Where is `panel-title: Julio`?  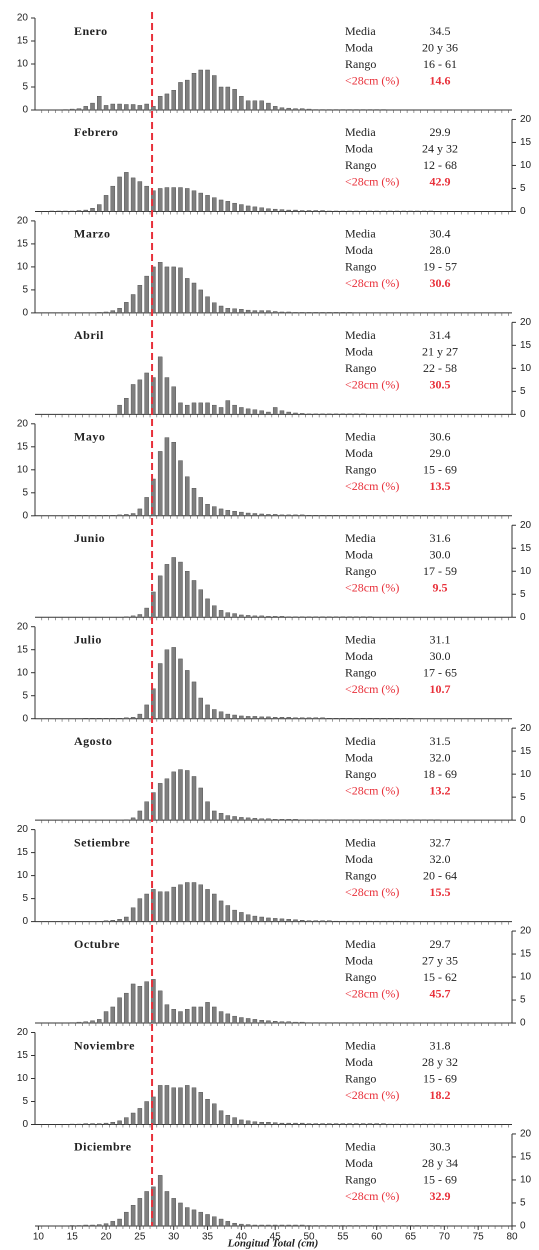 panel-title: Julio is located at coordinates (88, 639).